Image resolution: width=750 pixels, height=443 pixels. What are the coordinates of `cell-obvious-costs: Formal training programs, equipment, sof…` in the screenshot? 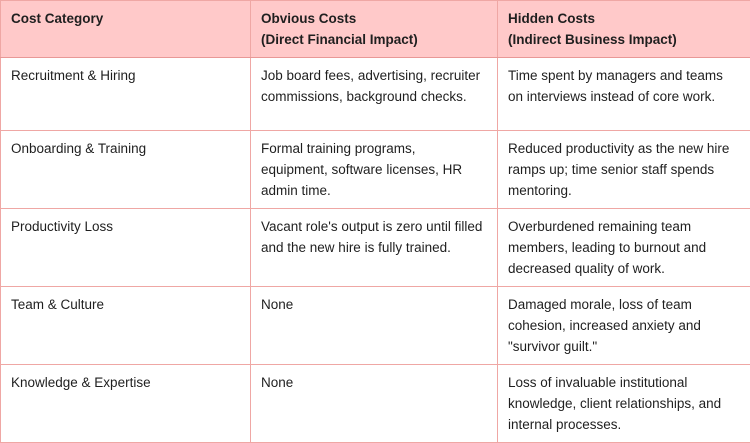 It's located at (374, 170).